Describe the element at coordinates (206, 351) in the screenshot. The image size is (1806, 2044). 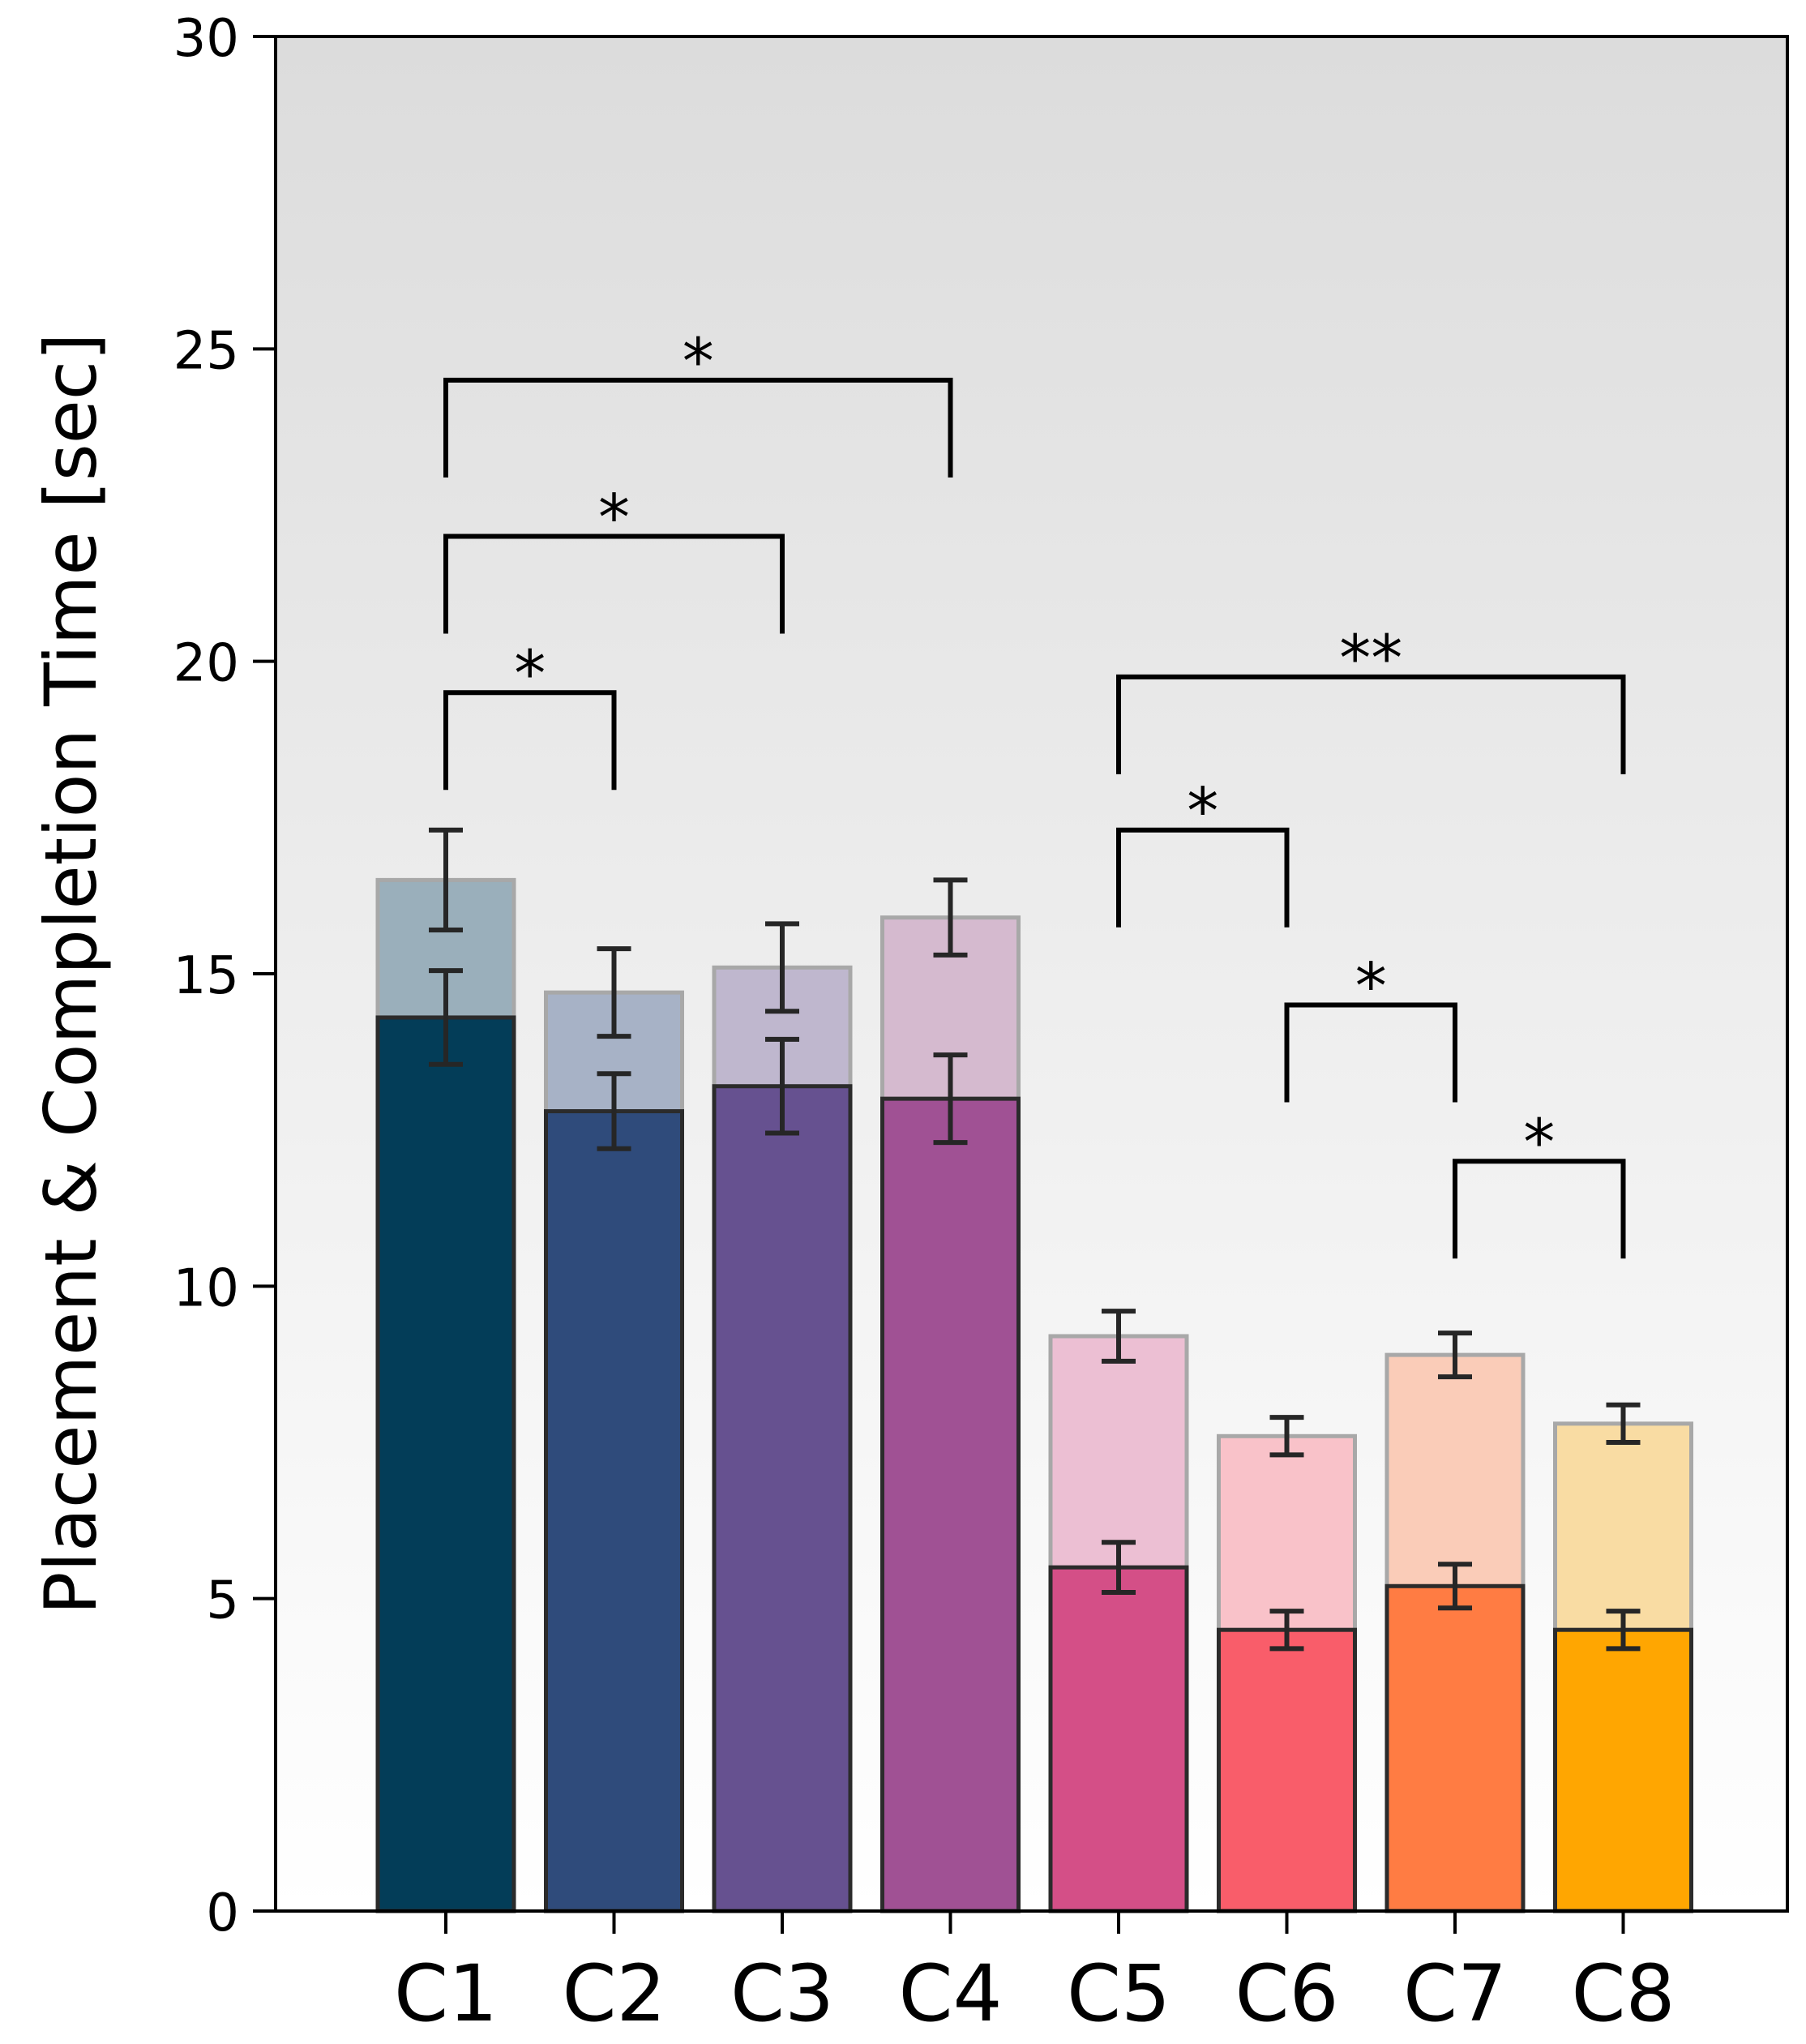
I see `y-tick-label-25: 25` at that location.